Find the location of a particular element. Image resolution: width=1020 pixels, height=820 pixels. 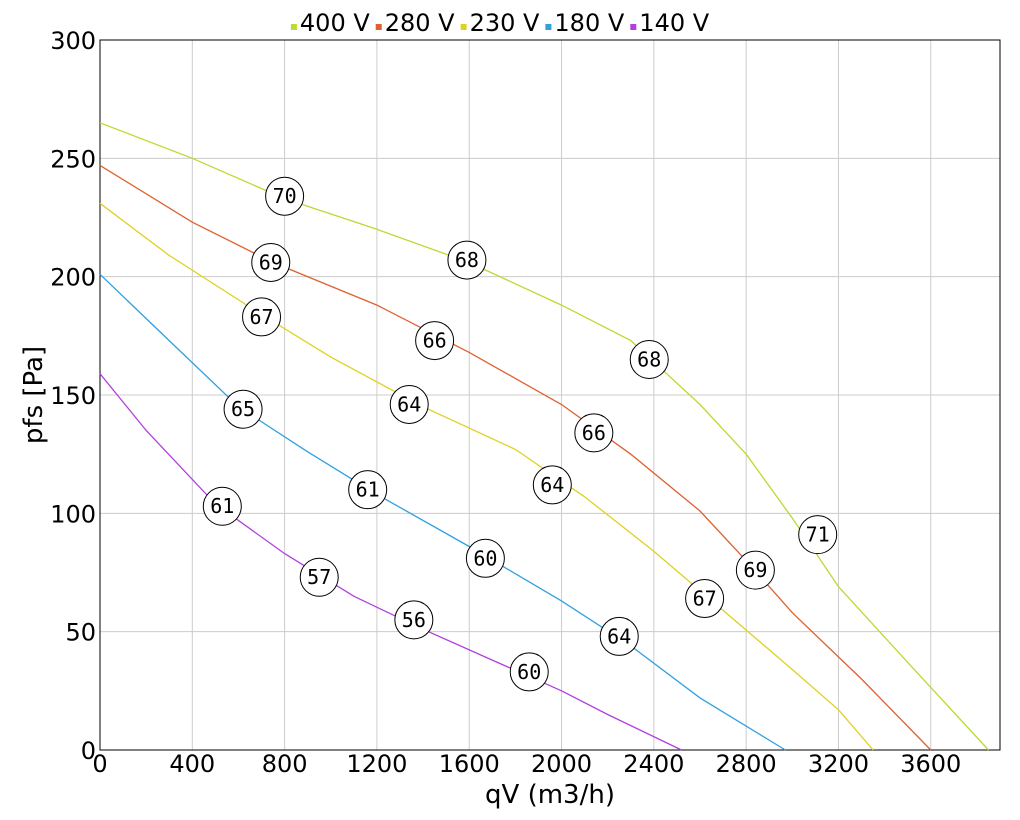

data-label-value: 68 is located at coordinates (649, 360).